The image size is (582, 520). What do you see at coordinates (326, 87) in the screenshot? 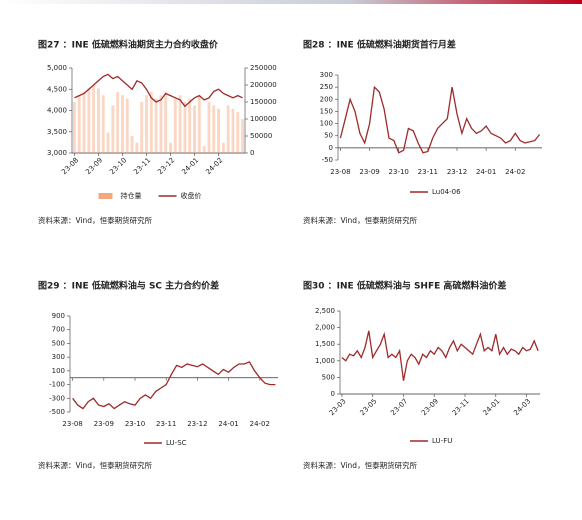
I see `y-tick-label: 250` at bounding box center [326, 87].